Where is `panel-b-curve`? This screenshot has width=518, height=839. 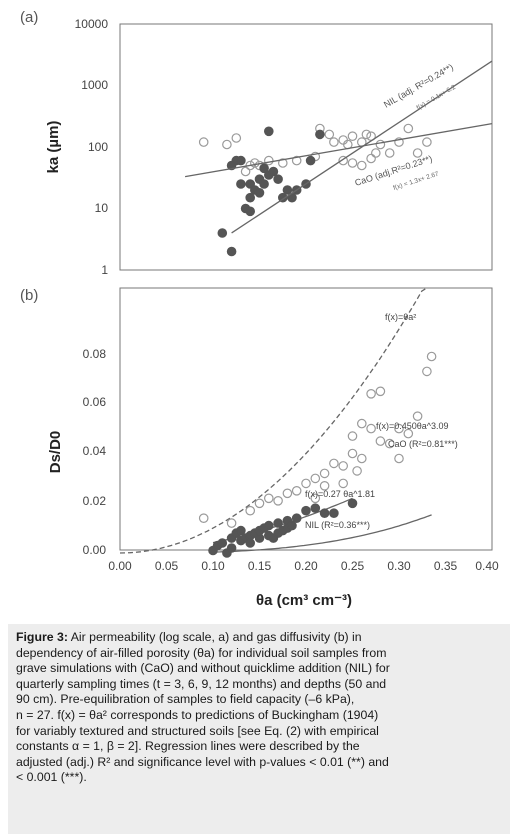 panel-b-curve is located at coordinates (322, 533).